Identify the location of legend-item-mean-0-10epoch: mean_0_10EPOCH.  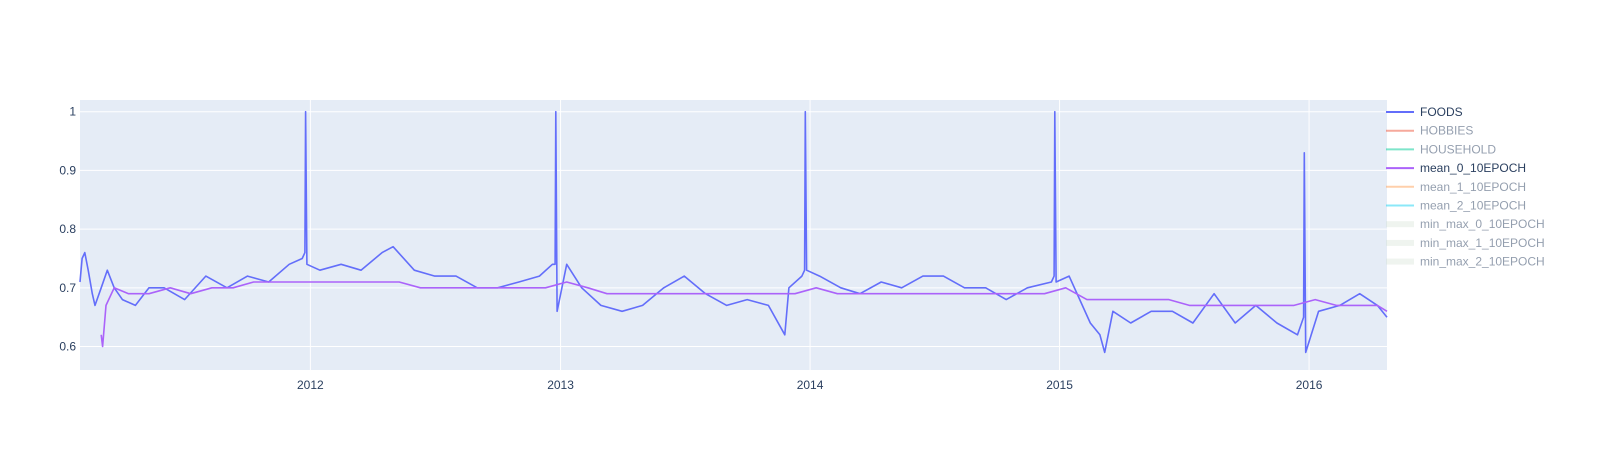
(1456, 168).